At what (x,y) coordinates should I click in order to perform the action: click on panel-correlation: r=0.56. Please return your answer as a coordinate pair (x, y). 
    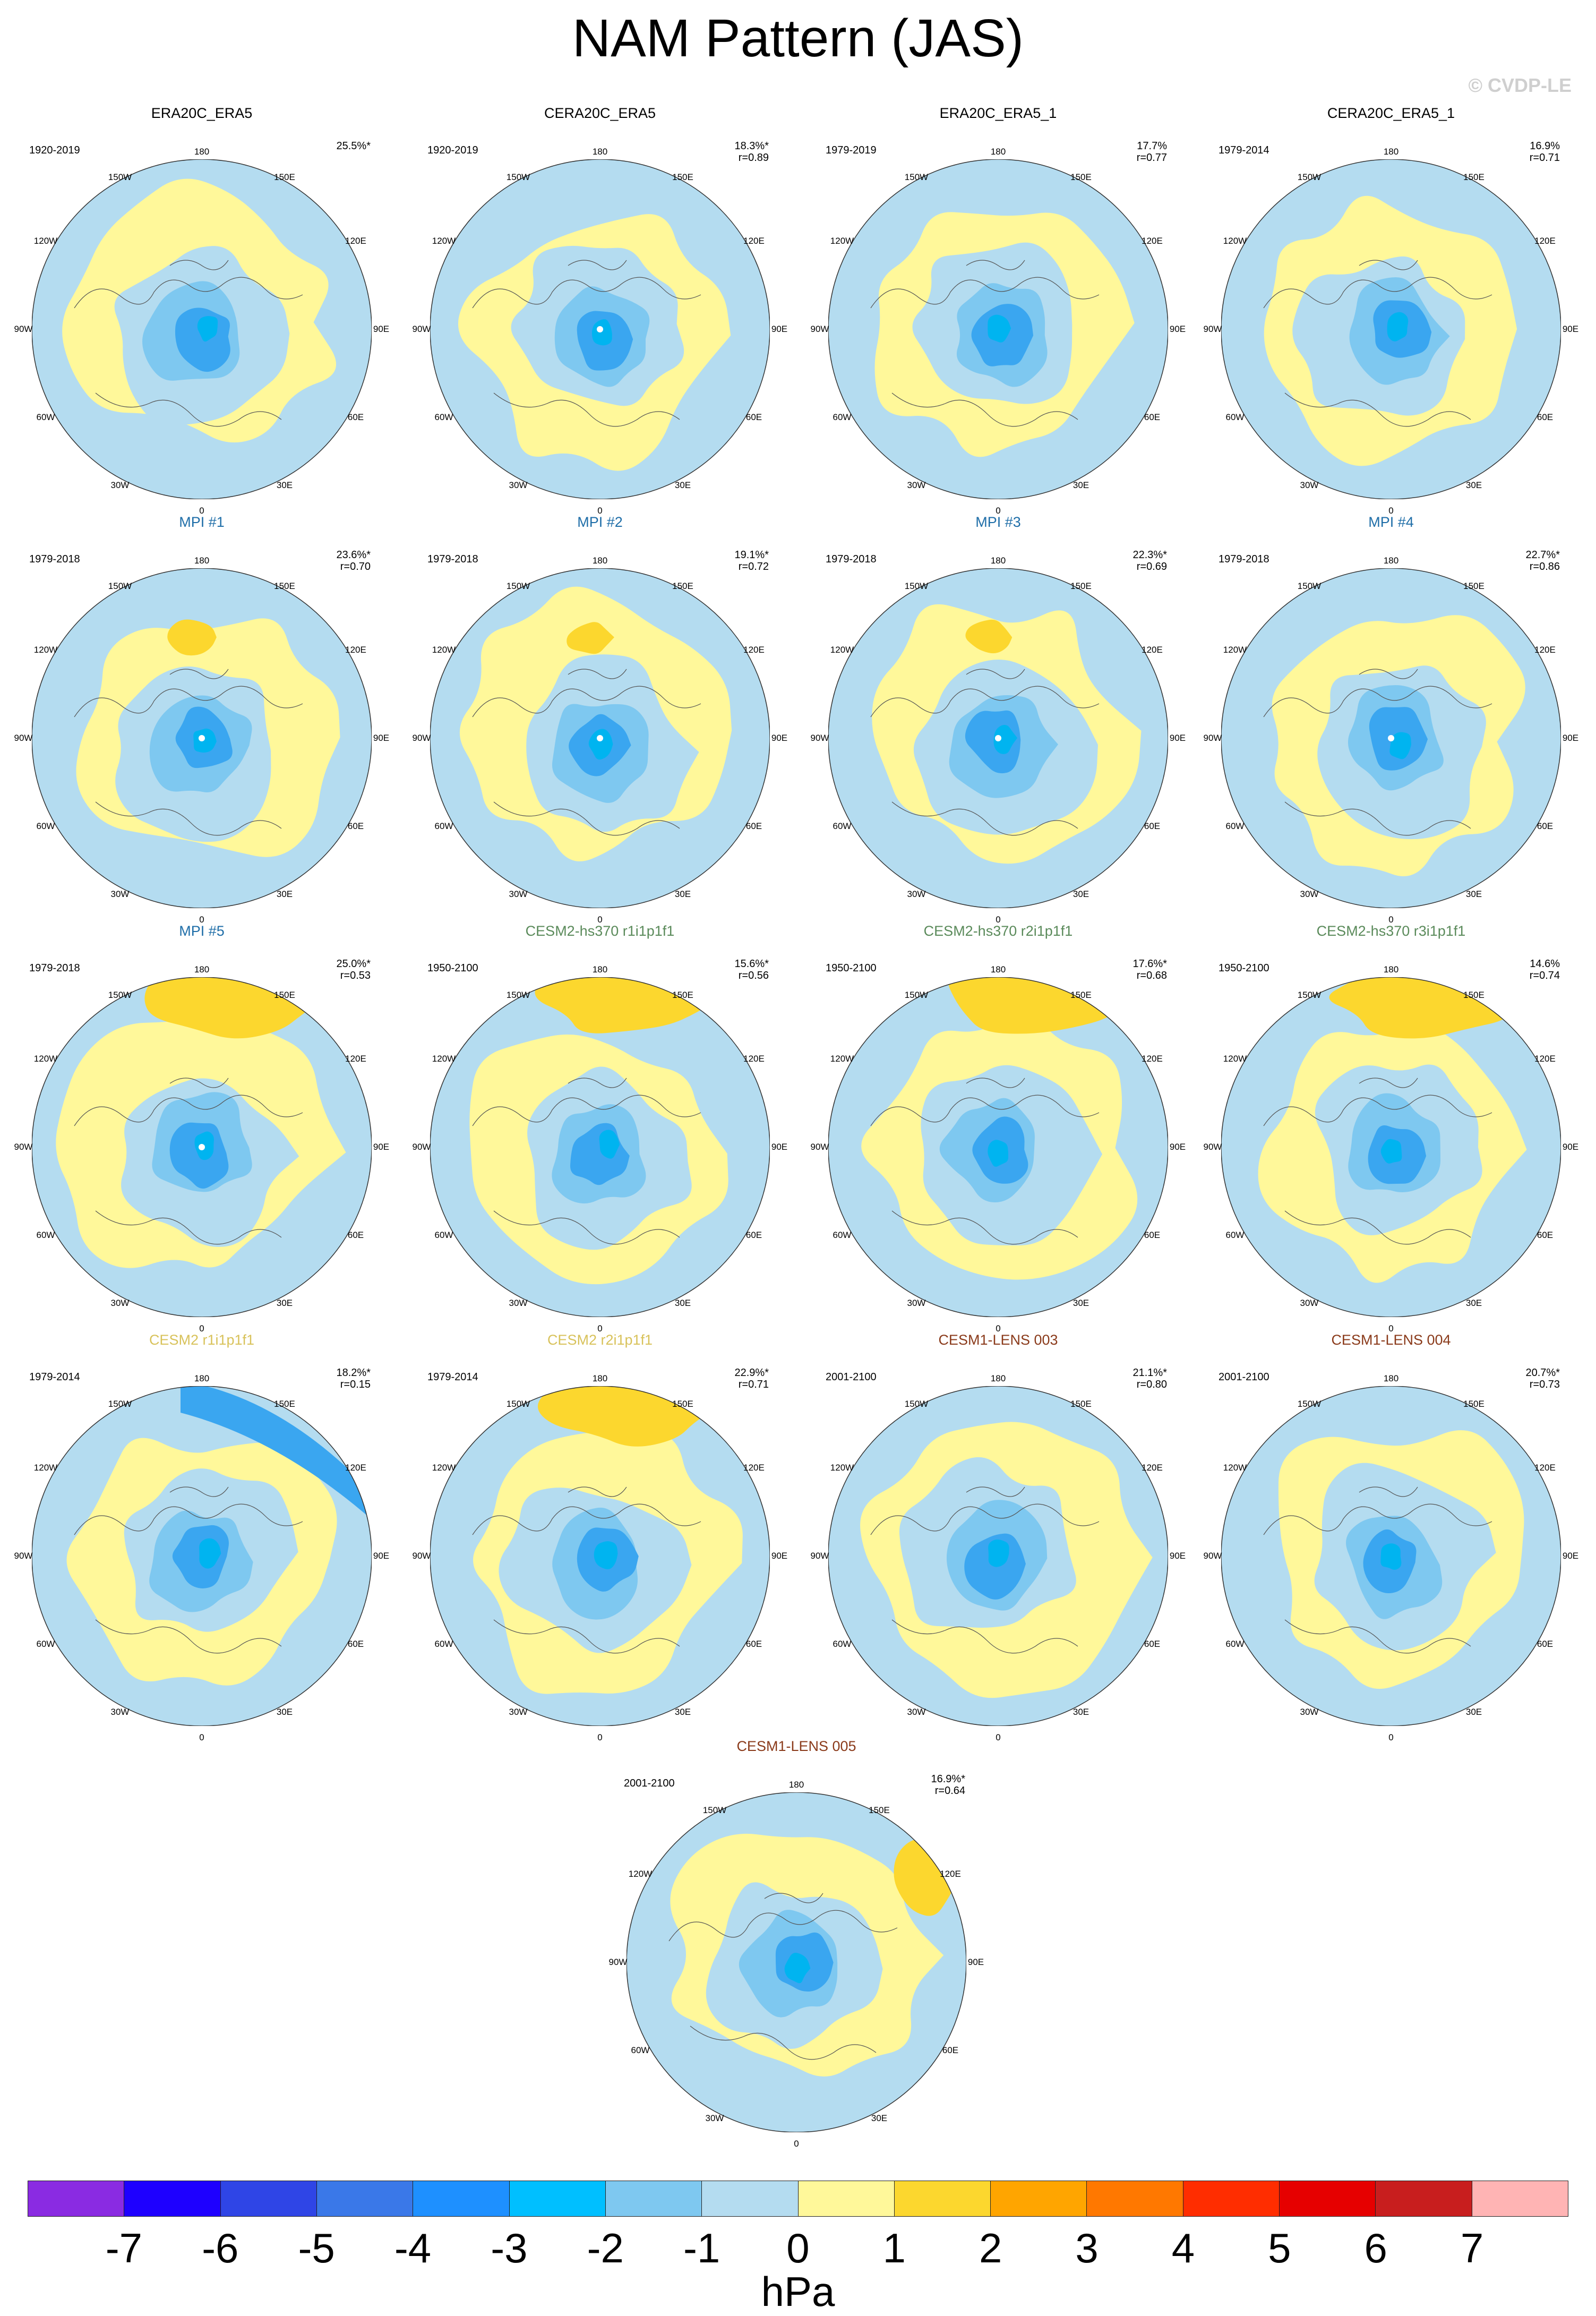
    Looking at the image, I should click on (754, 975).